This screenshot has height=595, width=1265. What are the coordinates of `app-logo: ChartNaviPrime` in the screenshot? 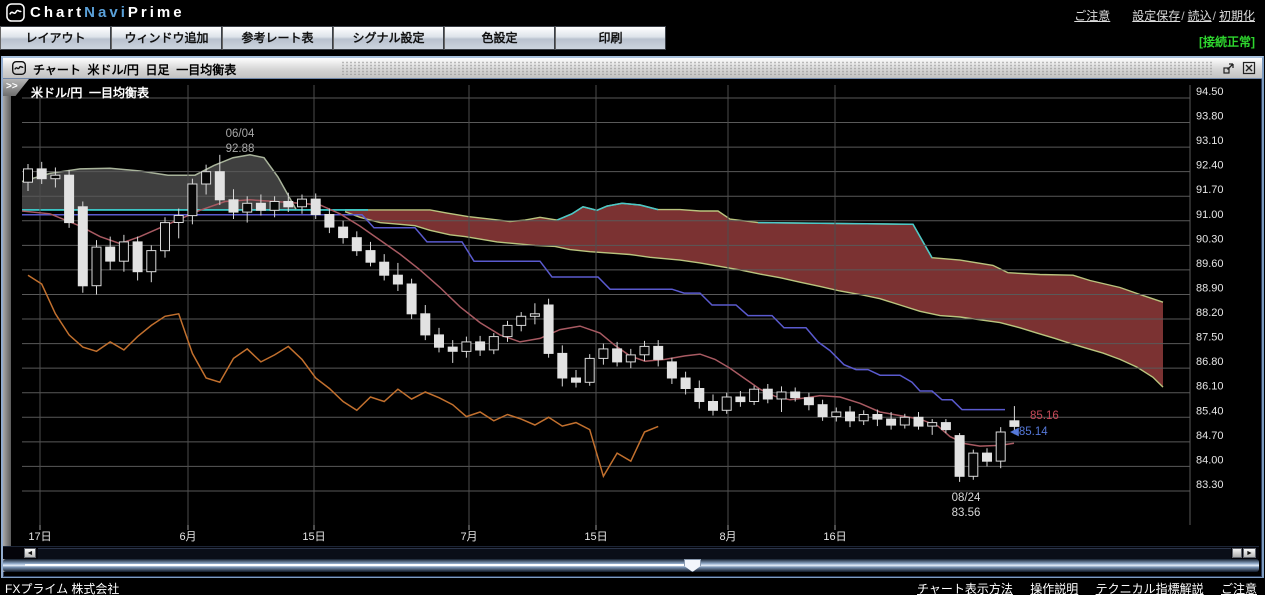 It's located at (95, 12).